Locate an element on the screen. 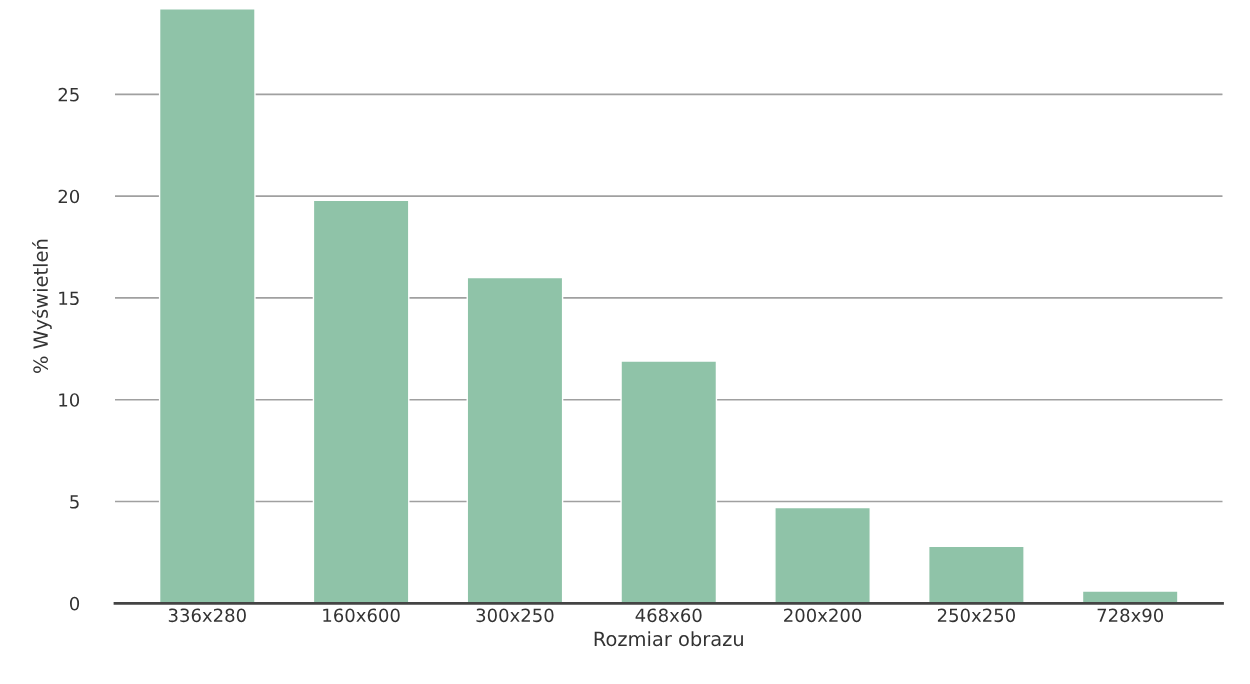  y-tick-label: 20 is located at coordinates (69, 196).